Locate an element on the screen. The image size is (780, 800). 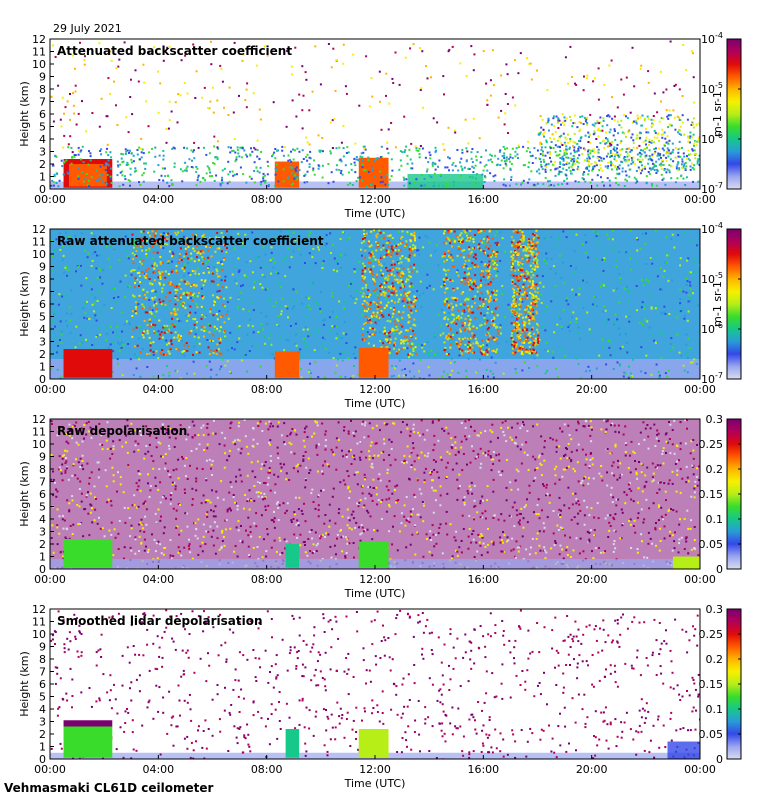
panel-title: Attenuated backscatter coefficient is located at coordinates (174, 51).